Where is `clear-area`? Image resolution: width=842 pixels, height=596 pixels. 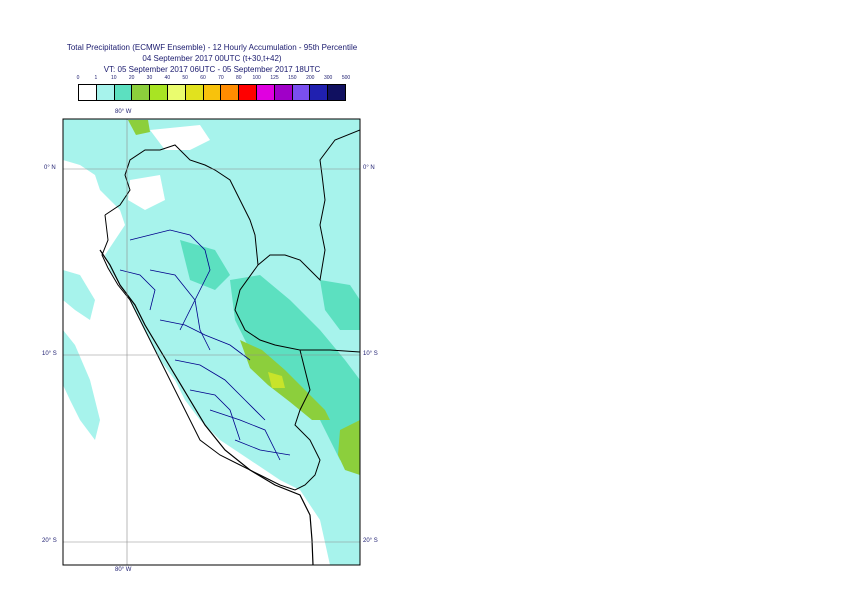
clear-area is located at coordinates (180, 137).